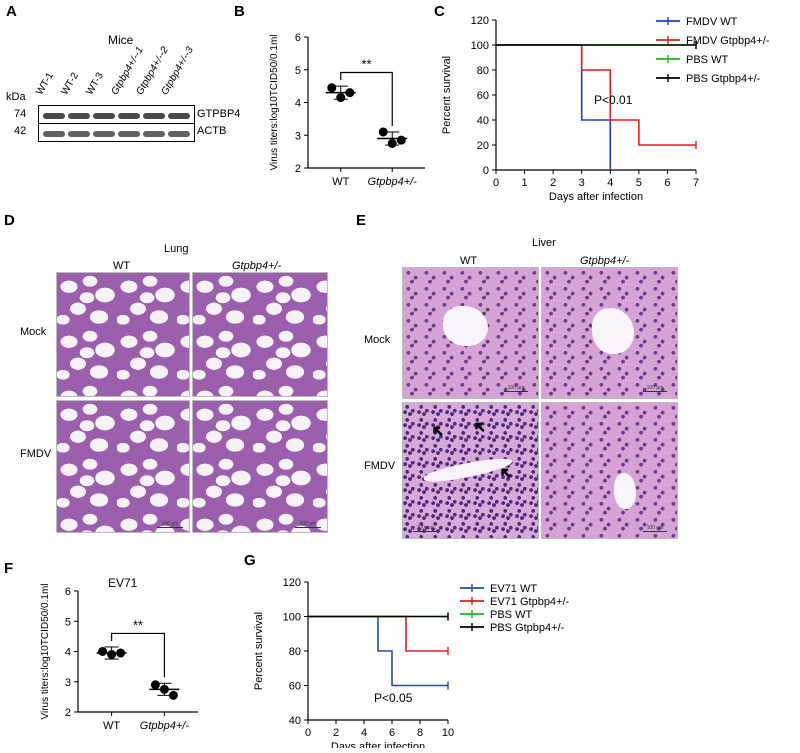  What do you see at coordinates (123, 583) in the screenshot?
I see `chart-title: EV71` at bounding box center [123, 583].